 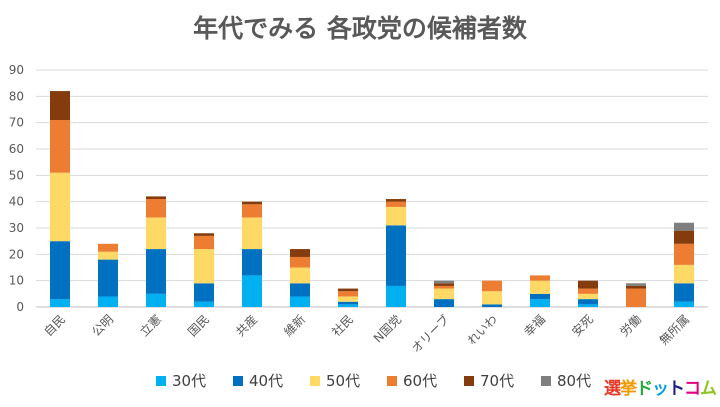 What do you see at coordinates (295, 326) in the screenshot?
I see `x-tick-label: 維新` at bounding box center [295, 326].